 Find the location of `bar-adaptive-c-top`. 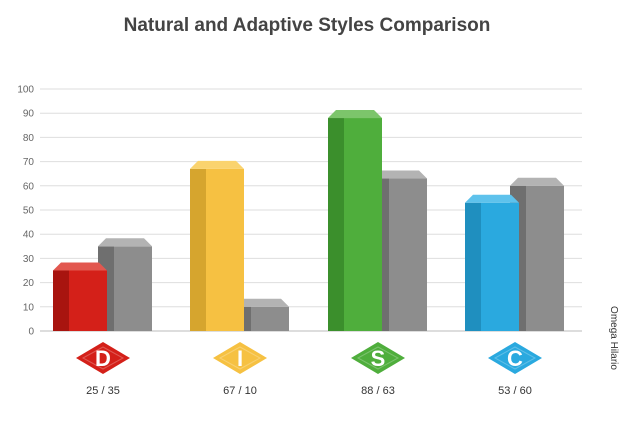

bar-adaptive-c-top is located at coordinates (537, 181).